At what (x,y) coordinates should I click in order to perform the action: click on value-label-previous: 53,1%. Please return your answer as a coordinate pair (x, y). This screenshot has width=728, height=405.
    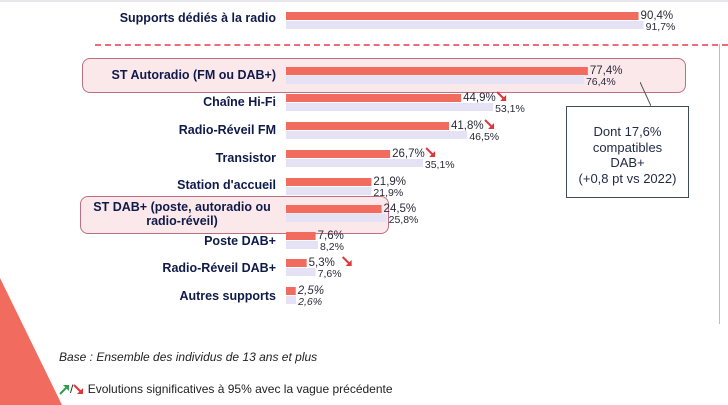
    Looking at the image, I should click on (510, 109).